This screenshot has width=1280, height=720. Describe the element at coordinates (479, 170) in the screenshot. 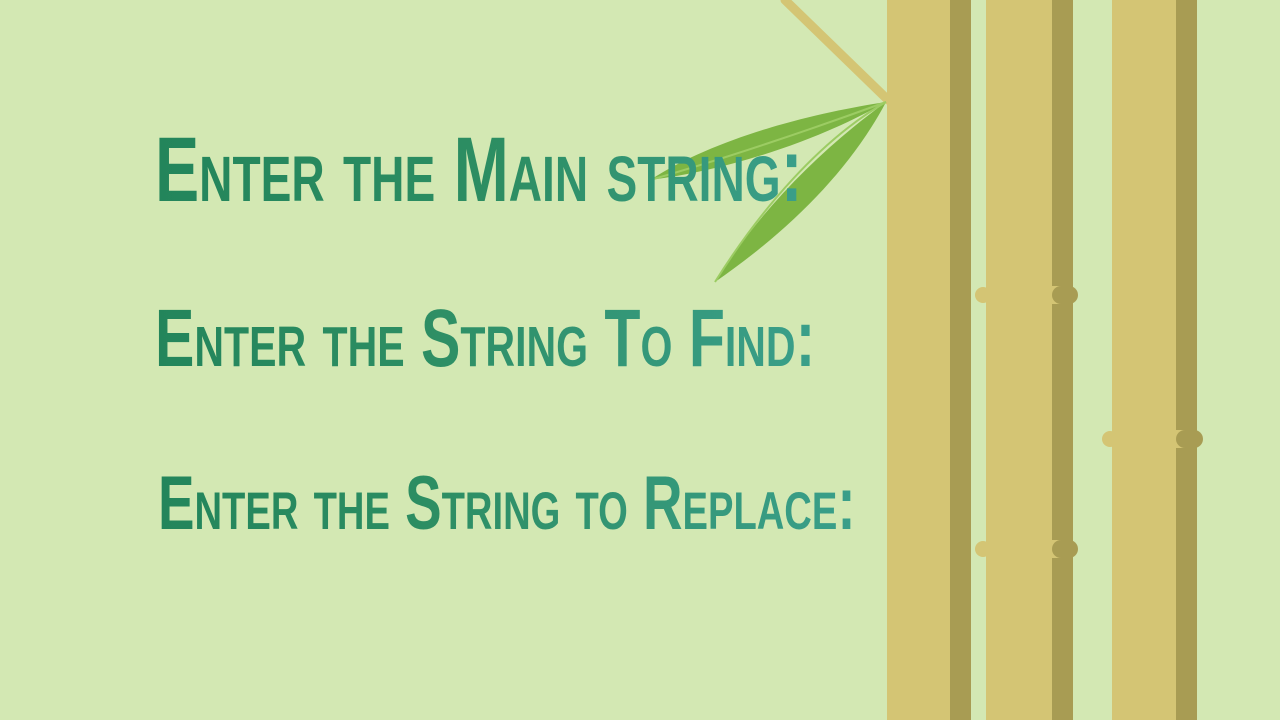

I see `main-string-prompt: Enter the Main string:` at that location.